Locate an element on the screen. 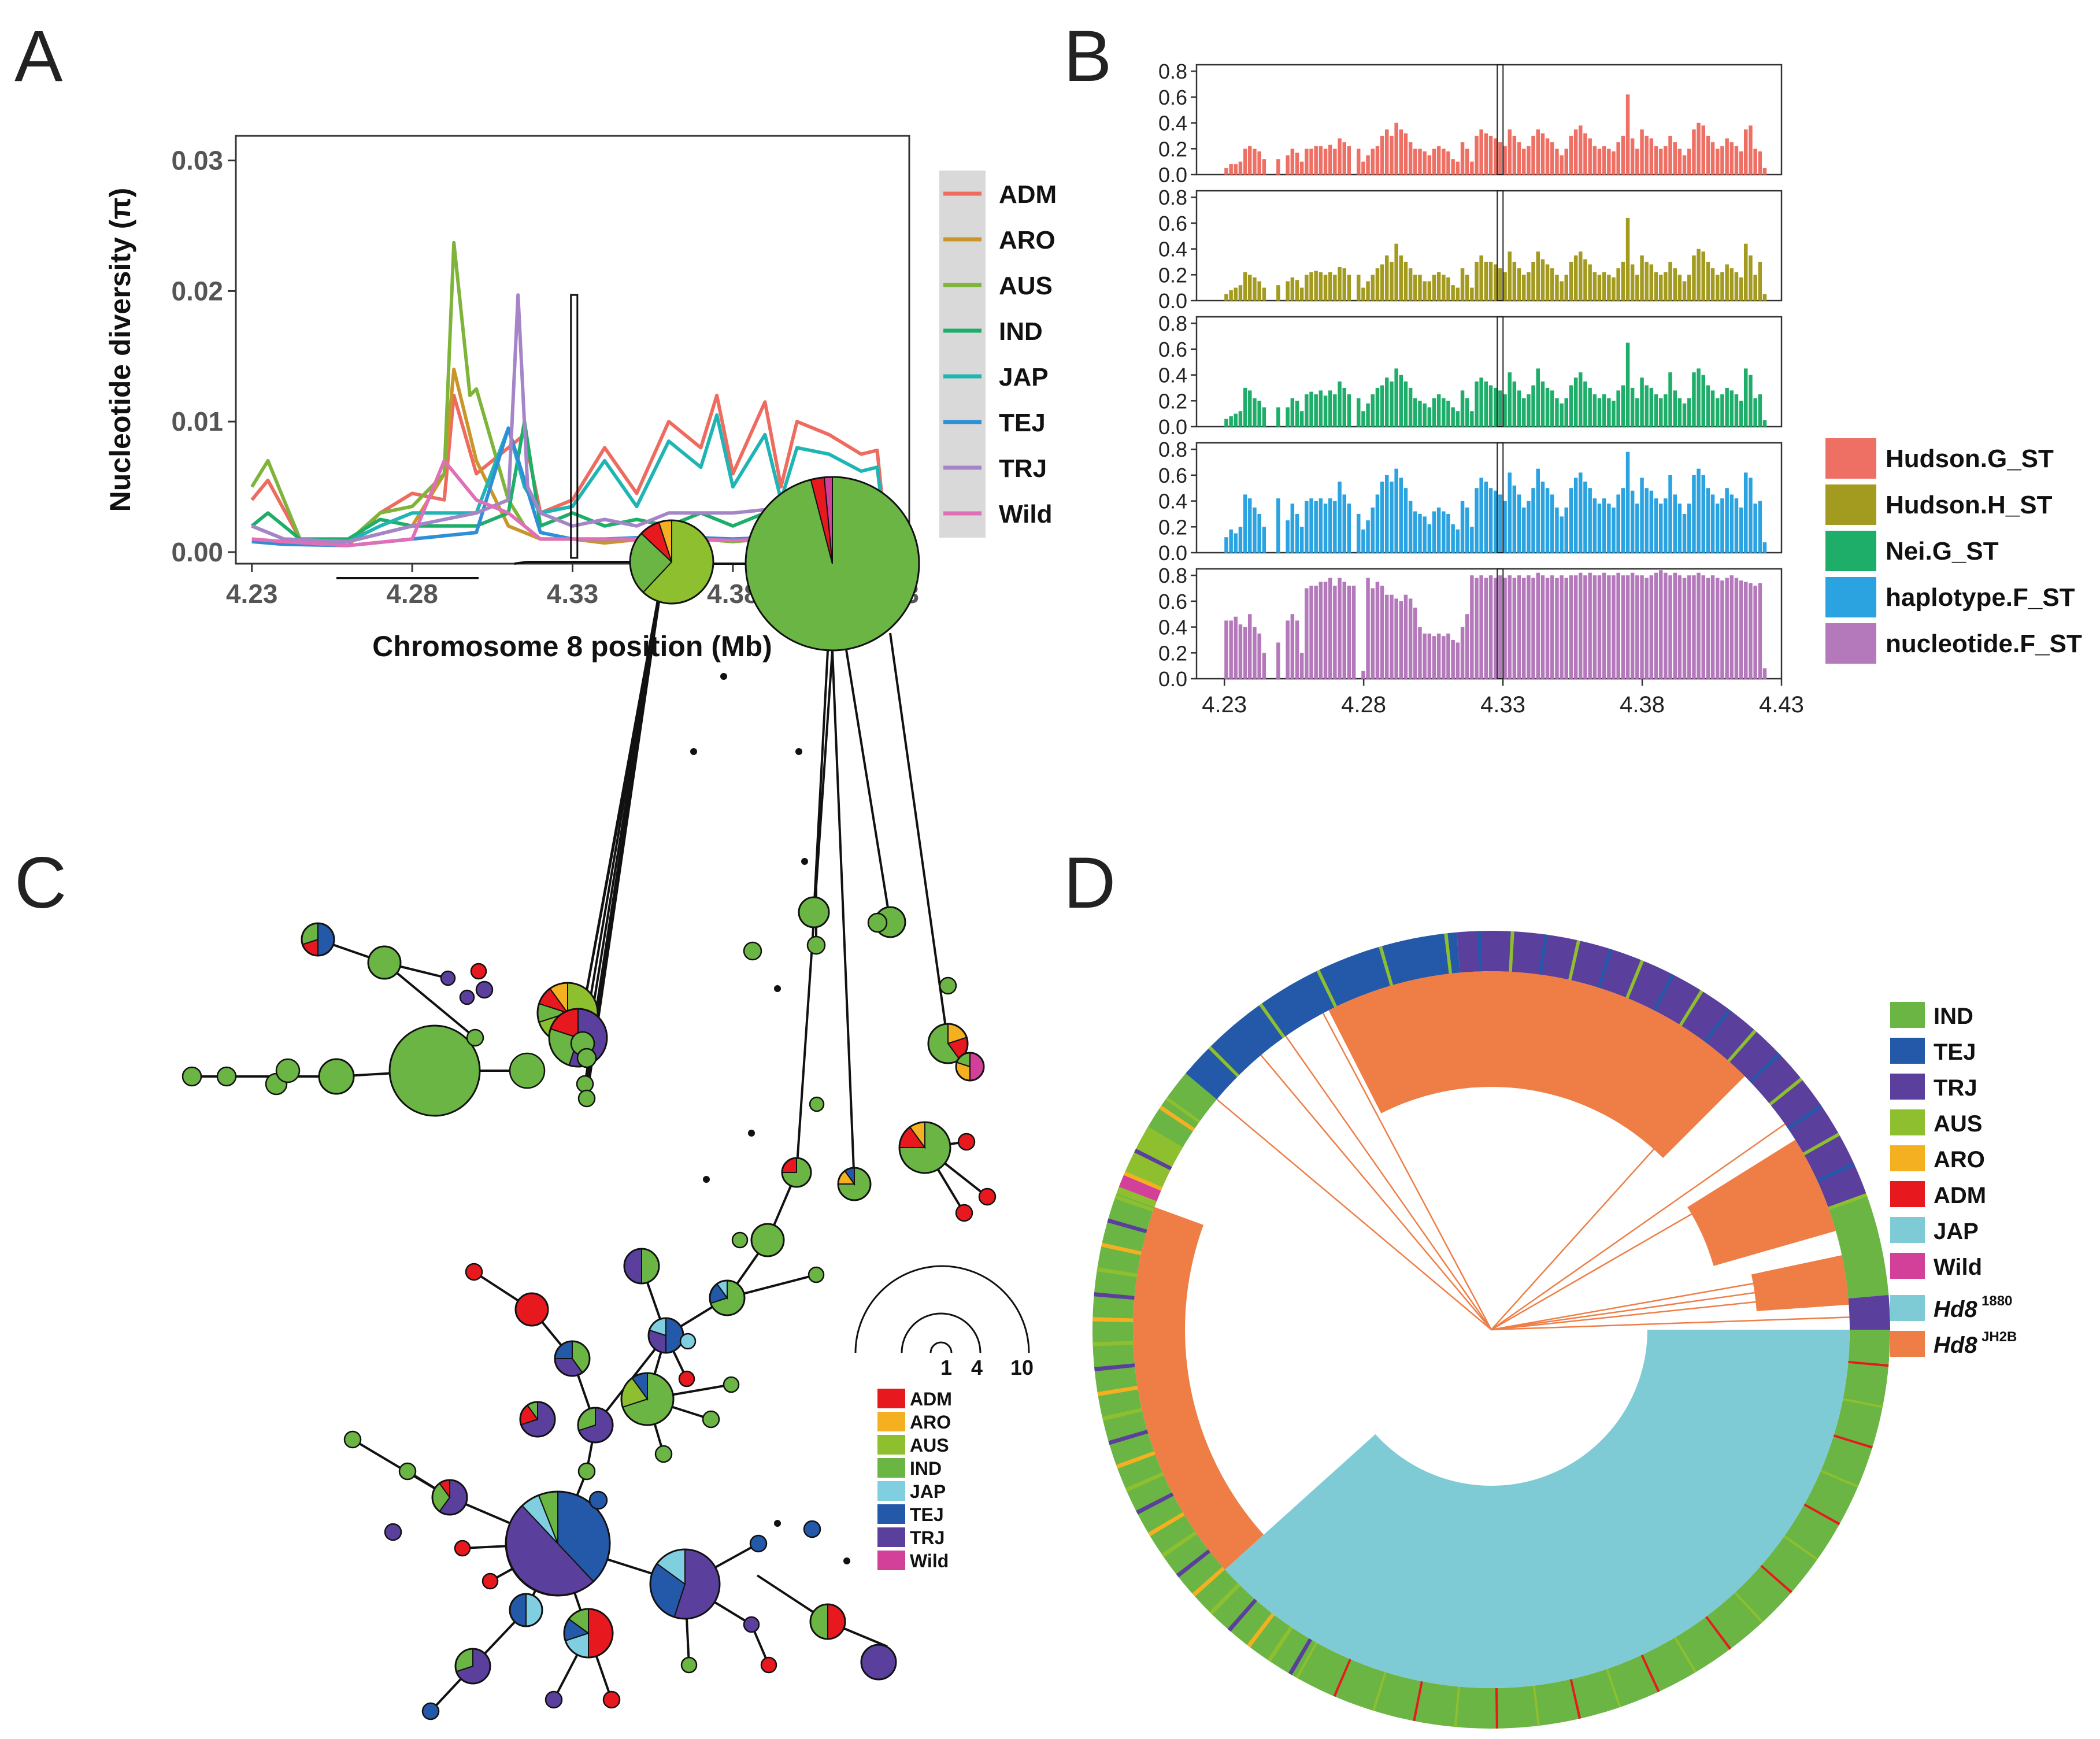  legend-background is located at coordinates (963, 355).